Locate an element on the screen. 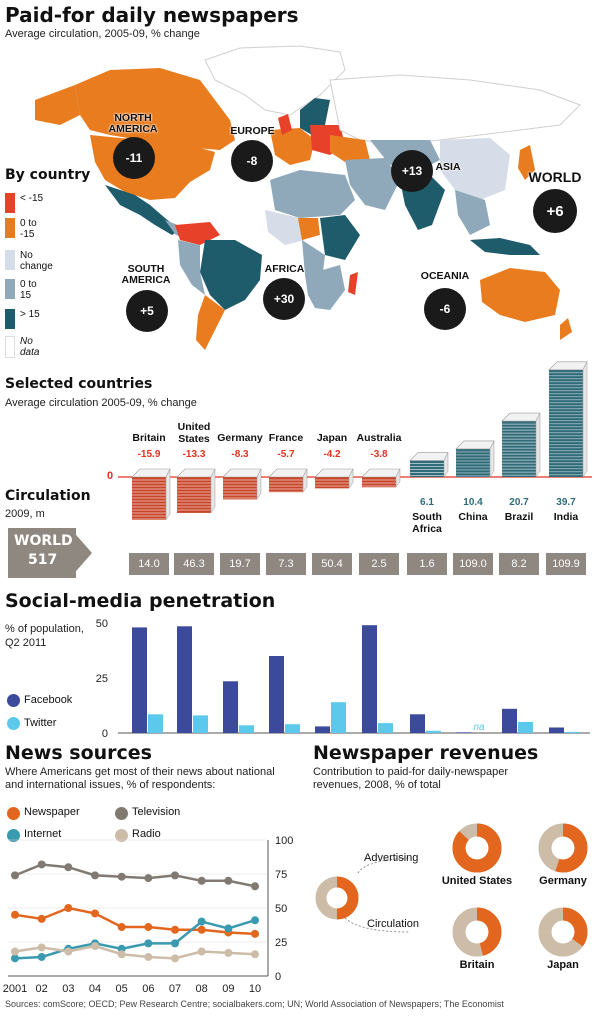 The height and width of the screenshot is (1017, 595). map-australia is located at coordinates (520, 295).